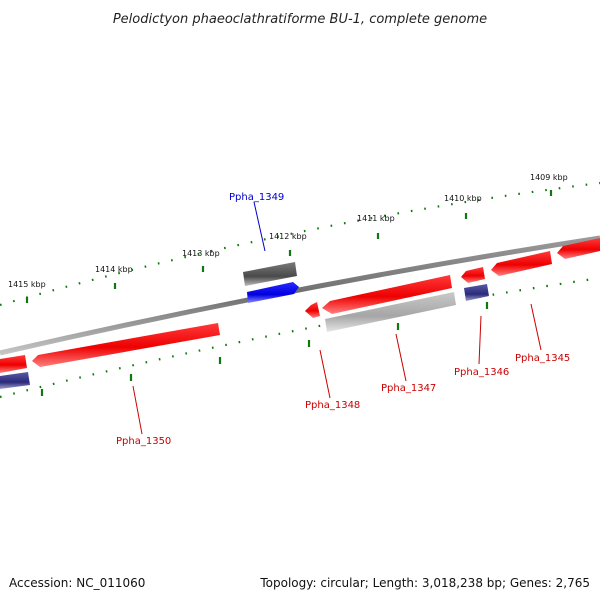 The width and height of the screenshot is (600, 600). Describe the element at coordinates (256, 197) in the screenshot. I see `label-ppha-1349: Ppha_1349` at that location.